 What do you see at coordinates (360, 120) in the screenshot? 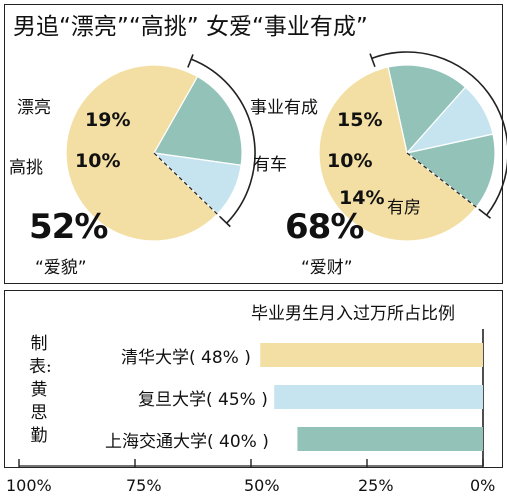
I see `pie2-value-shiye: 15%` at bounding box center [360, 120].